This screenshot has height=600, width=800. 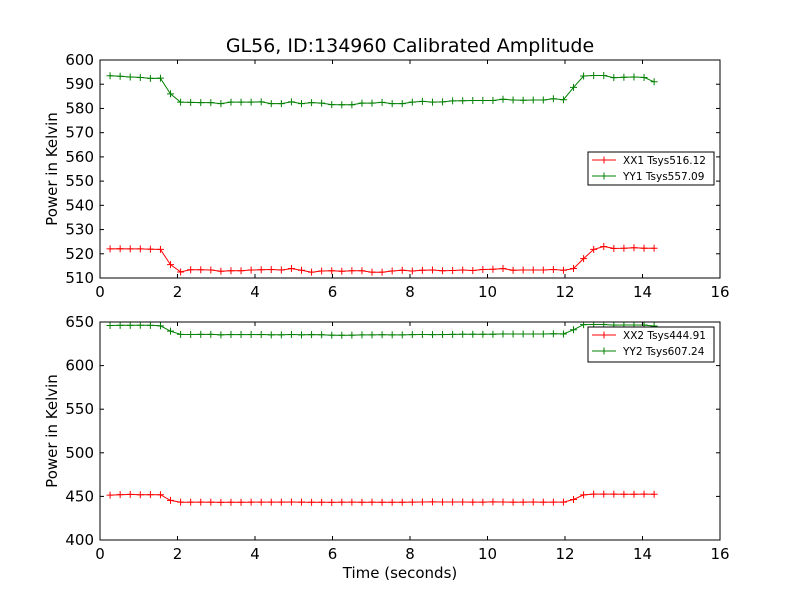 What do you see at coordinates (487, 292) in the screenshot?
I see `plot1-x-tick-label: 10` at bounding box center [487, 292].